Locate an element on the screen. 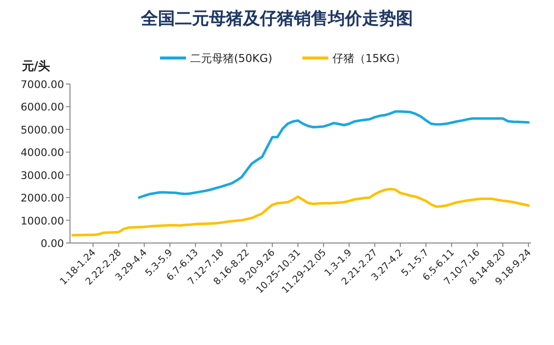 This screenshot has width=554, height=345. line-series is located at coordinates (300, 212).